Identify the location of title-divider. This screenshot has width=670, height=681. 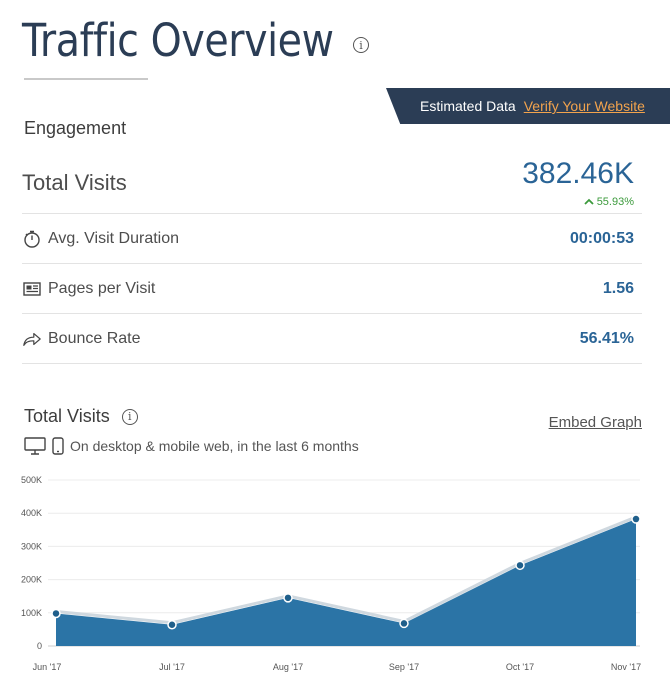
(86, 79).